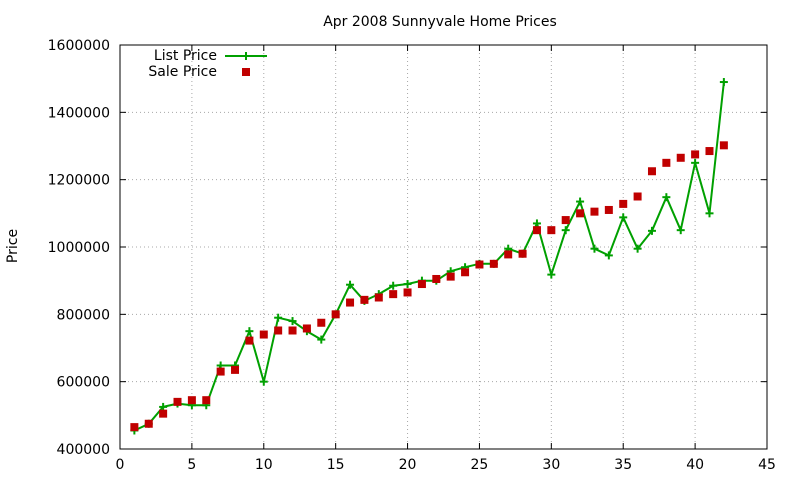 This screenshot has height=484, width=800. What do you see at coordinates (191, 465) in the screenshot?
I see `x-tick-label: 5` at bounding box center [191, 465].